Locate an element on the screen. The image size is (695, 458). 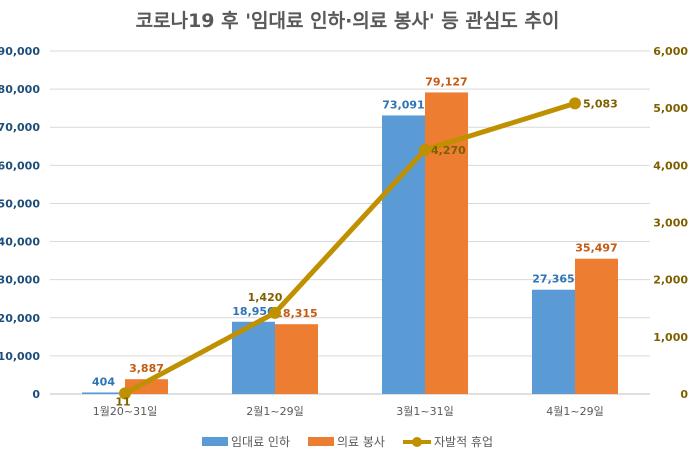
data-label: 4,270 is located at coordinates (448, 150).